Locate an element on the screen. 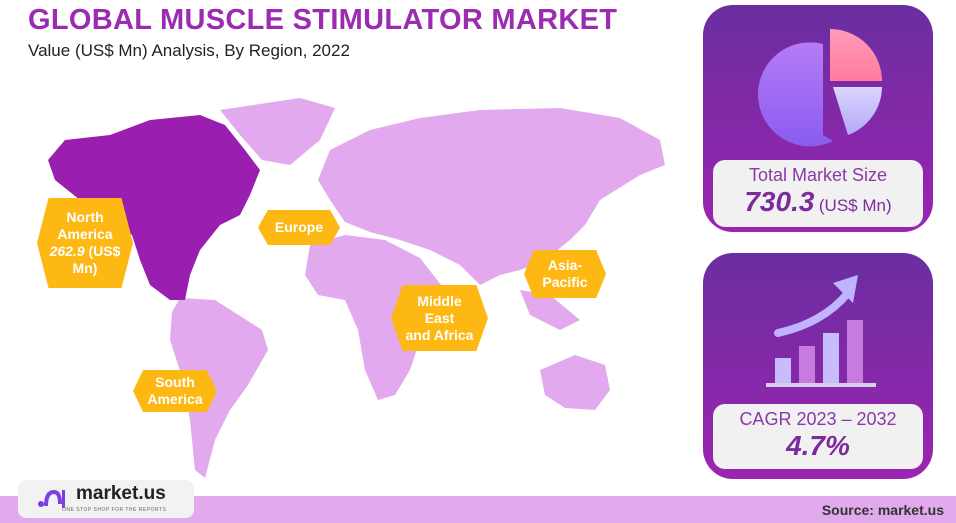 The image size is (956, 523). region-name: Middle is located at coordinates (439, 300).